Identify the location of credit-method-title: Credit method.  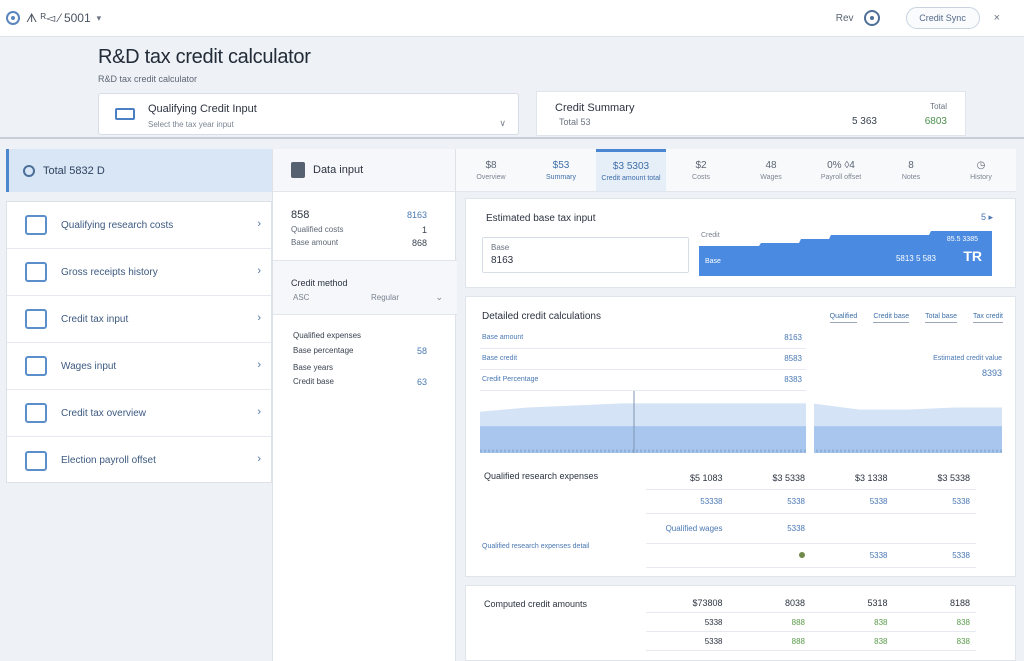
(319, 283).